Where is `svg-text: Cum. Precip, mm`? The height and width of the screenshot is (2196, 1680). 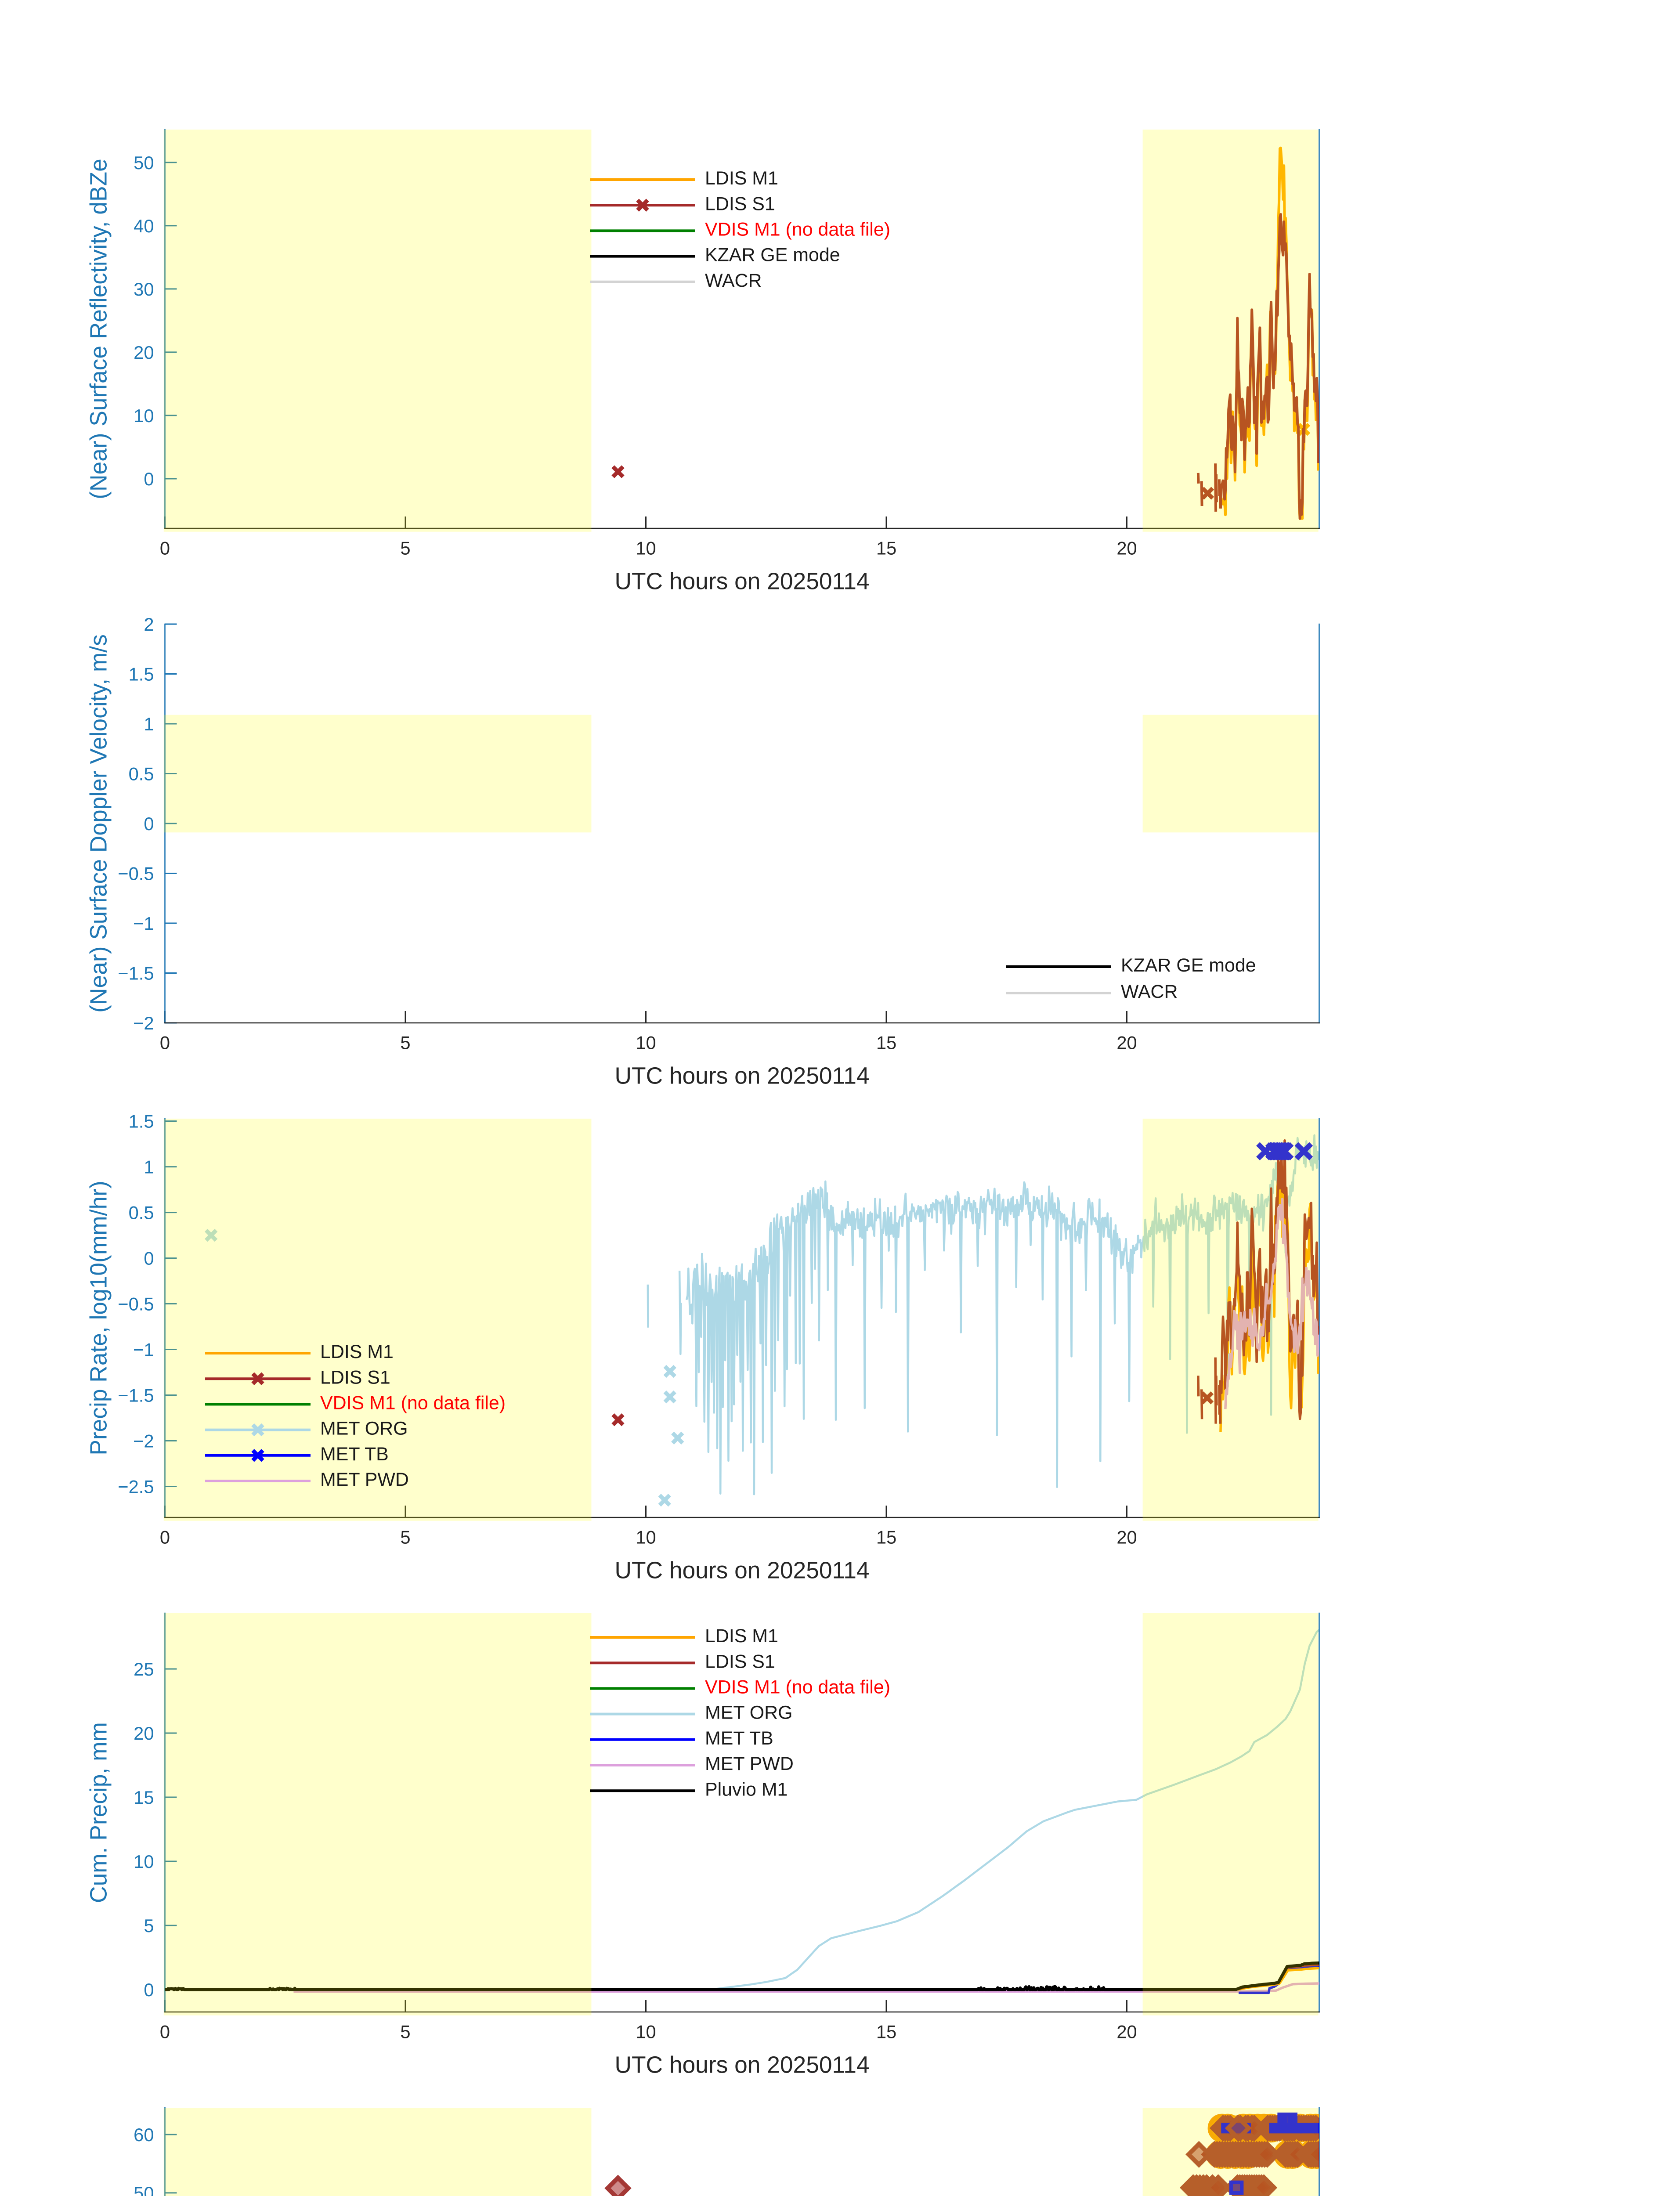 svg-text: Cum. Precip, mm is located at coordinates (99, 1812).